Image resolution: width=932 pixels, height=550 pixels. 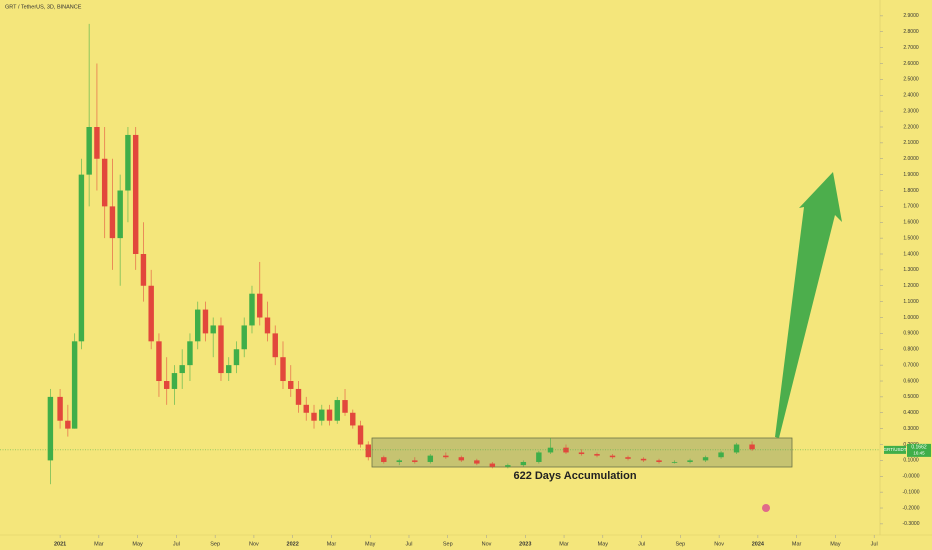 I want to click on y-tick-label: 0.9000, so click(x=911, y=334).